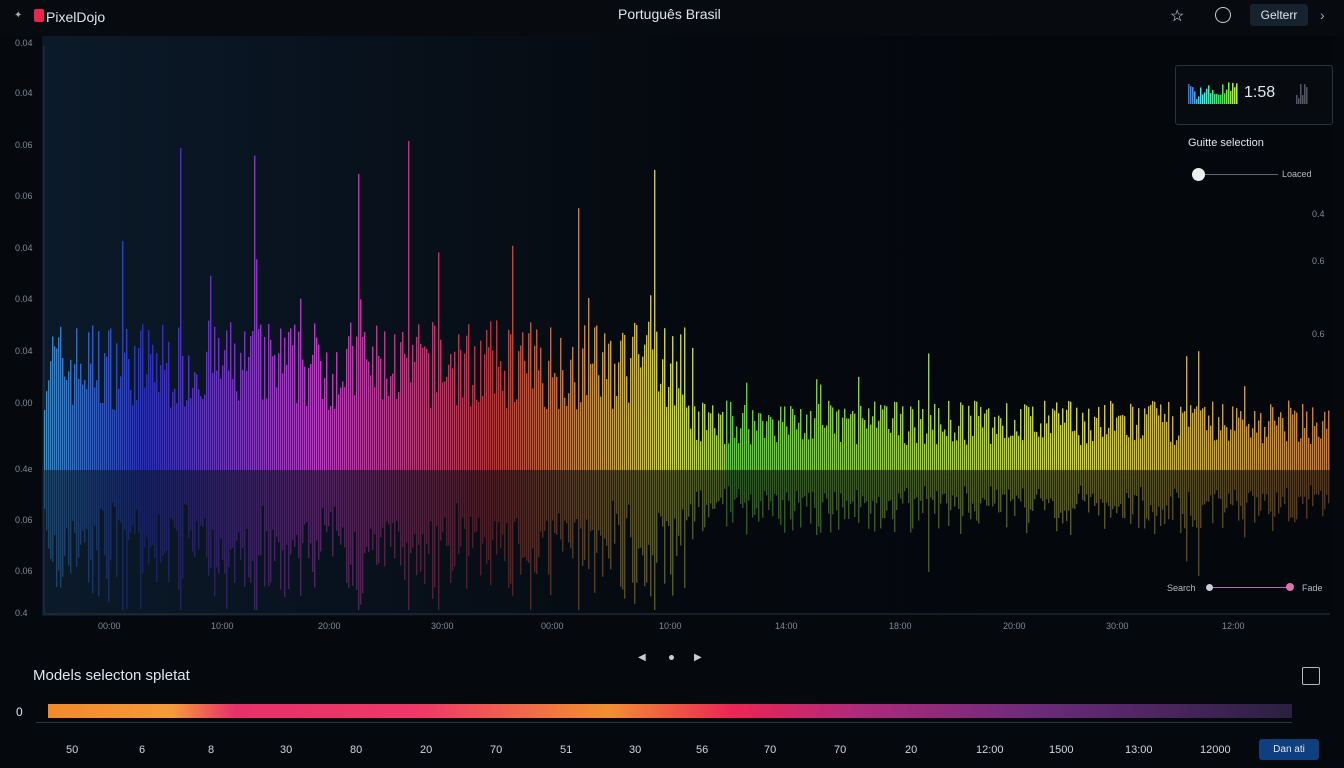  What do you see at coordinates (671, 657) in the screenshot?
I see `play` at bounding box center [671, 657].